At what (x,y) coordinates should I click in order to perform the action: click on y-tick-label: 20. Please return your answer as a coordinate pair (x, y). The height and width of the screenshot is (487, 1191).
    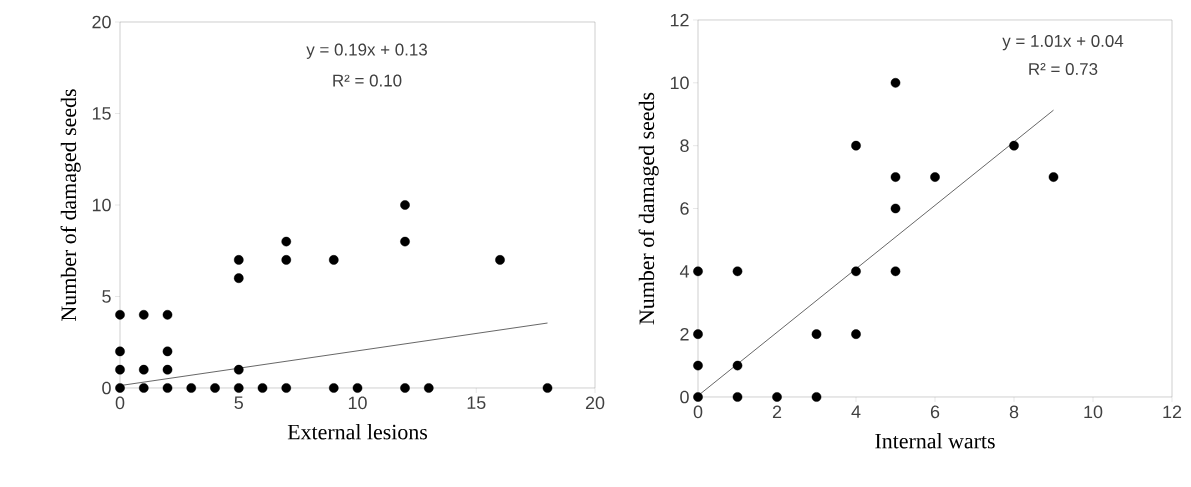
    Looking at the image, I should click on (101, 22).